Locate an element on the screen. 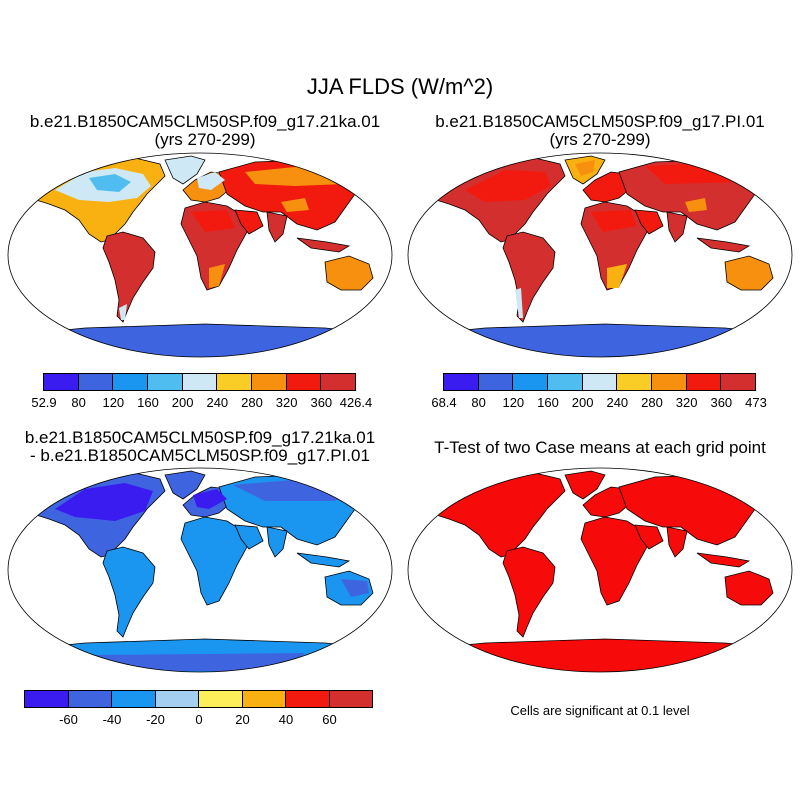 This screenshot has height=800, width=800. shade-europe-strong is located at coordinates (210, 499).